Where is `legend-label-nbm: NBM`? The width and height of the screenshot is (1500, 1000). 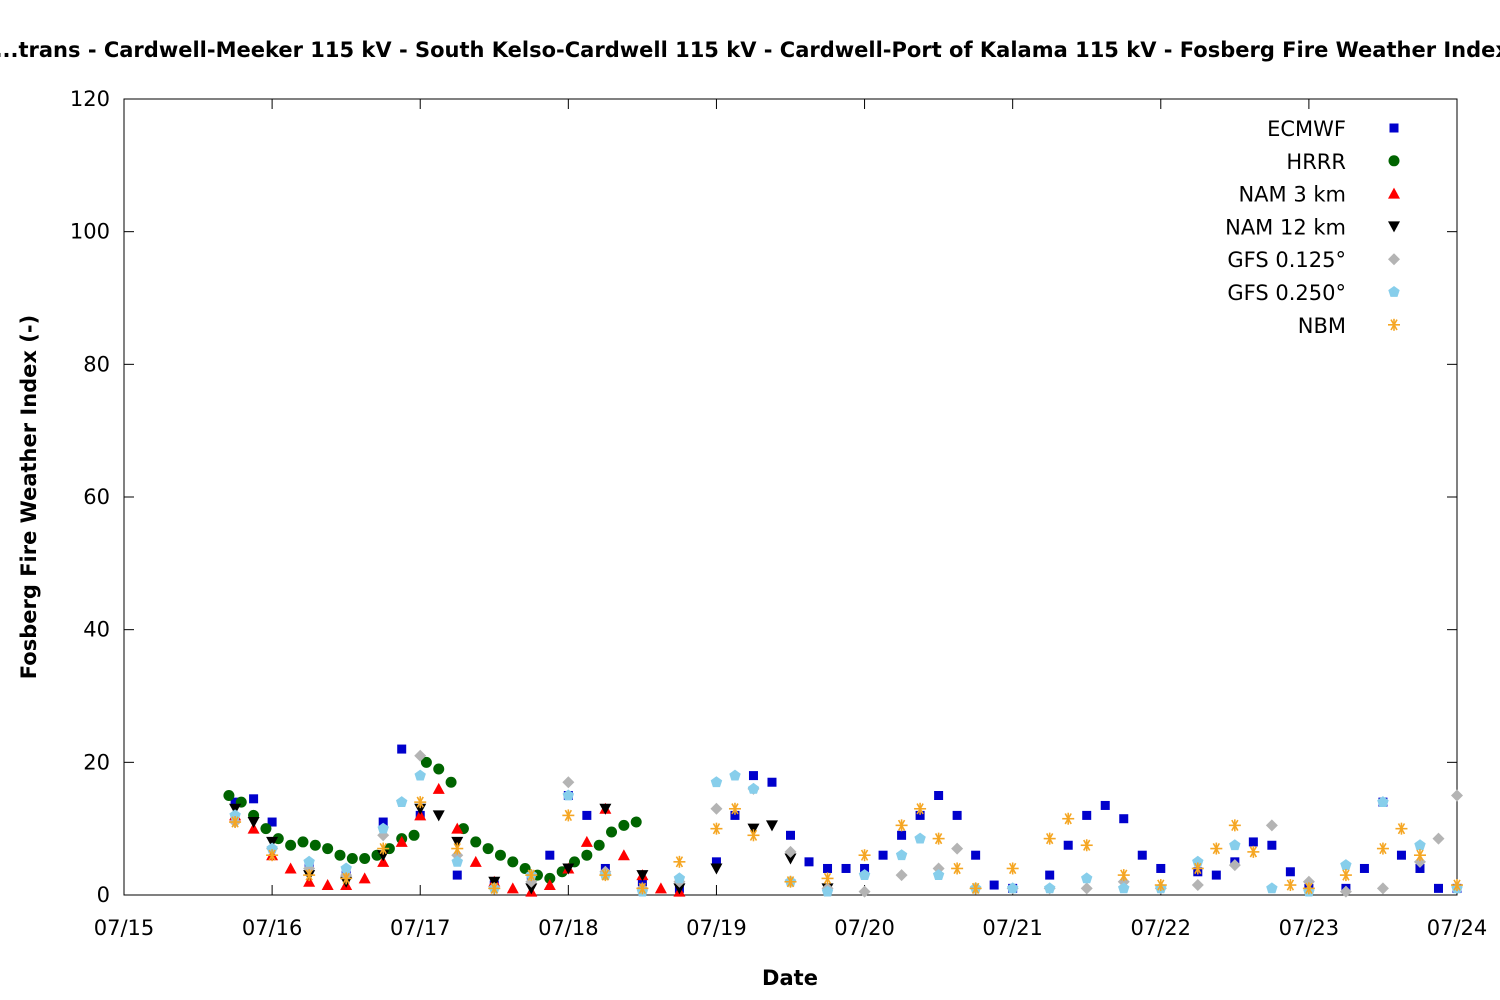 legend-label-nbm: NBM is located at coordinates (1322, 326).